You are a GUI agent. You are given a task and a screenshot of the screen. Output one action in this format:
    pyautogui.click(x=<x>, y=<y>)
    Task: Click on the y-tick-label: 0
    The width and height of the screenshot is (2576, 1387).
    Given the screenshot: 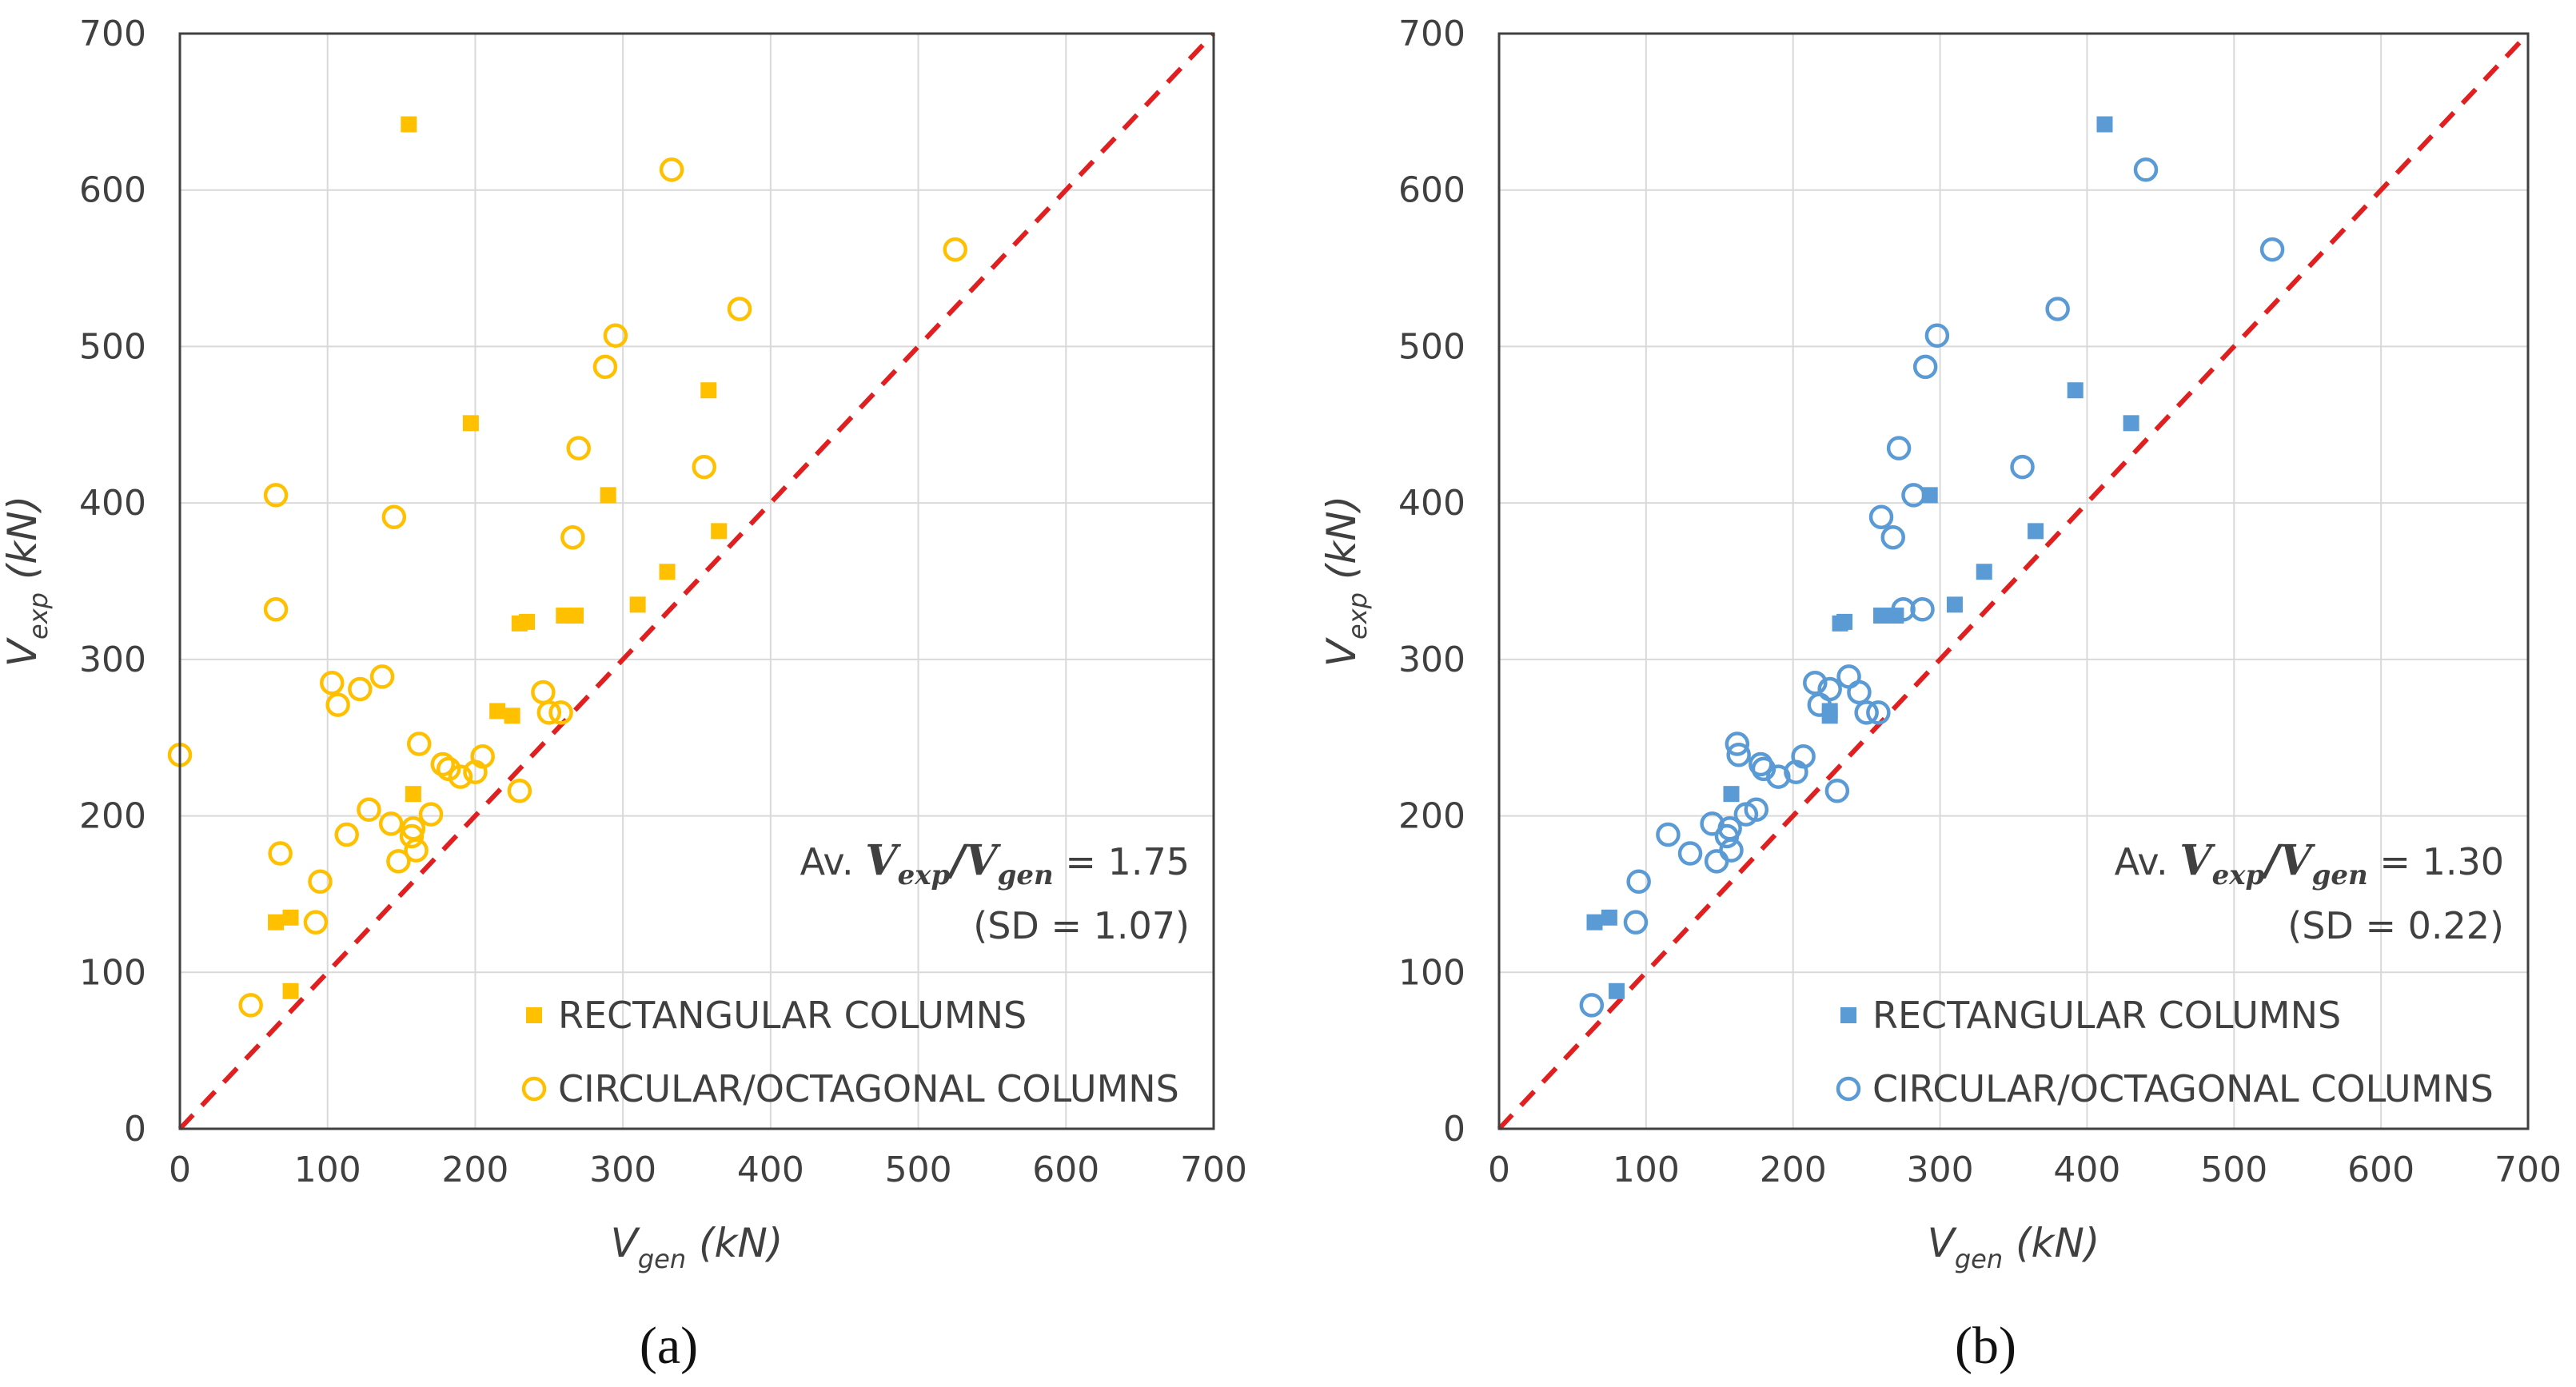 What is the action you would take?
    pyautogui.click(x=135, y=1129)
    